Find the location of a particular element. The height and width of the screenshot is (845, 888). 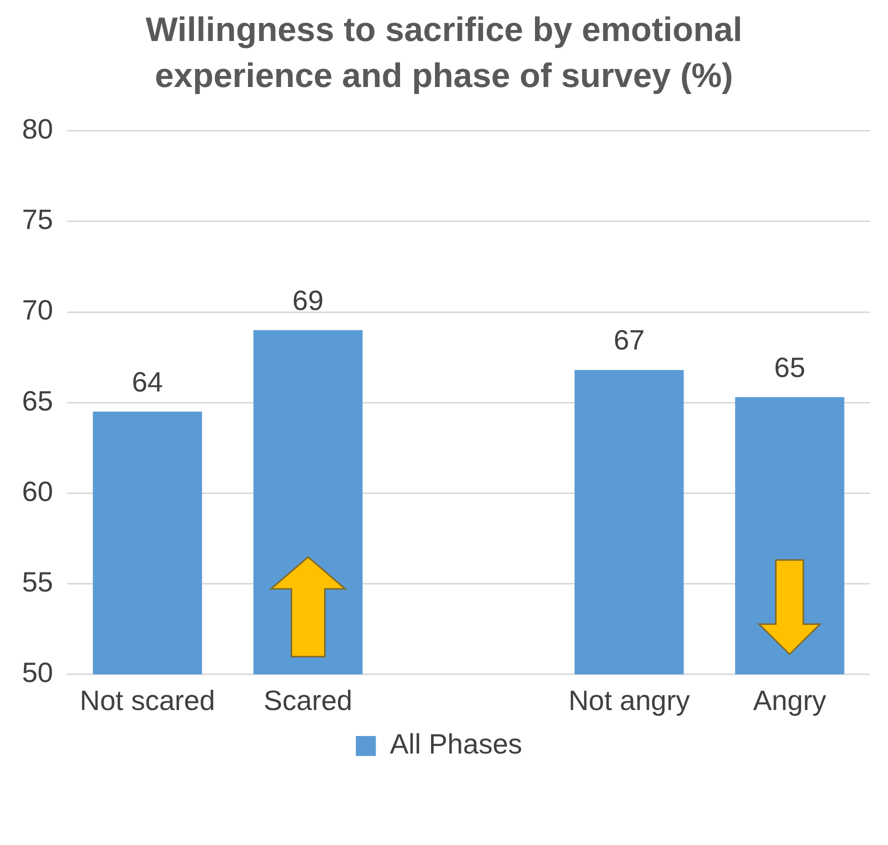

y-tick-label: 75 is located at coordinates (38, 219).